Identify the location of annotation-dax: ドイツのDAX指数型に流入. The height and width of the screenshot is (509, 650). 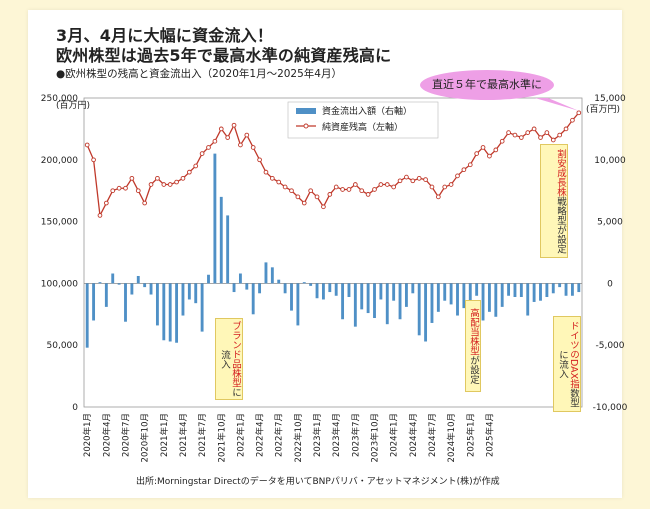
(567, 364).